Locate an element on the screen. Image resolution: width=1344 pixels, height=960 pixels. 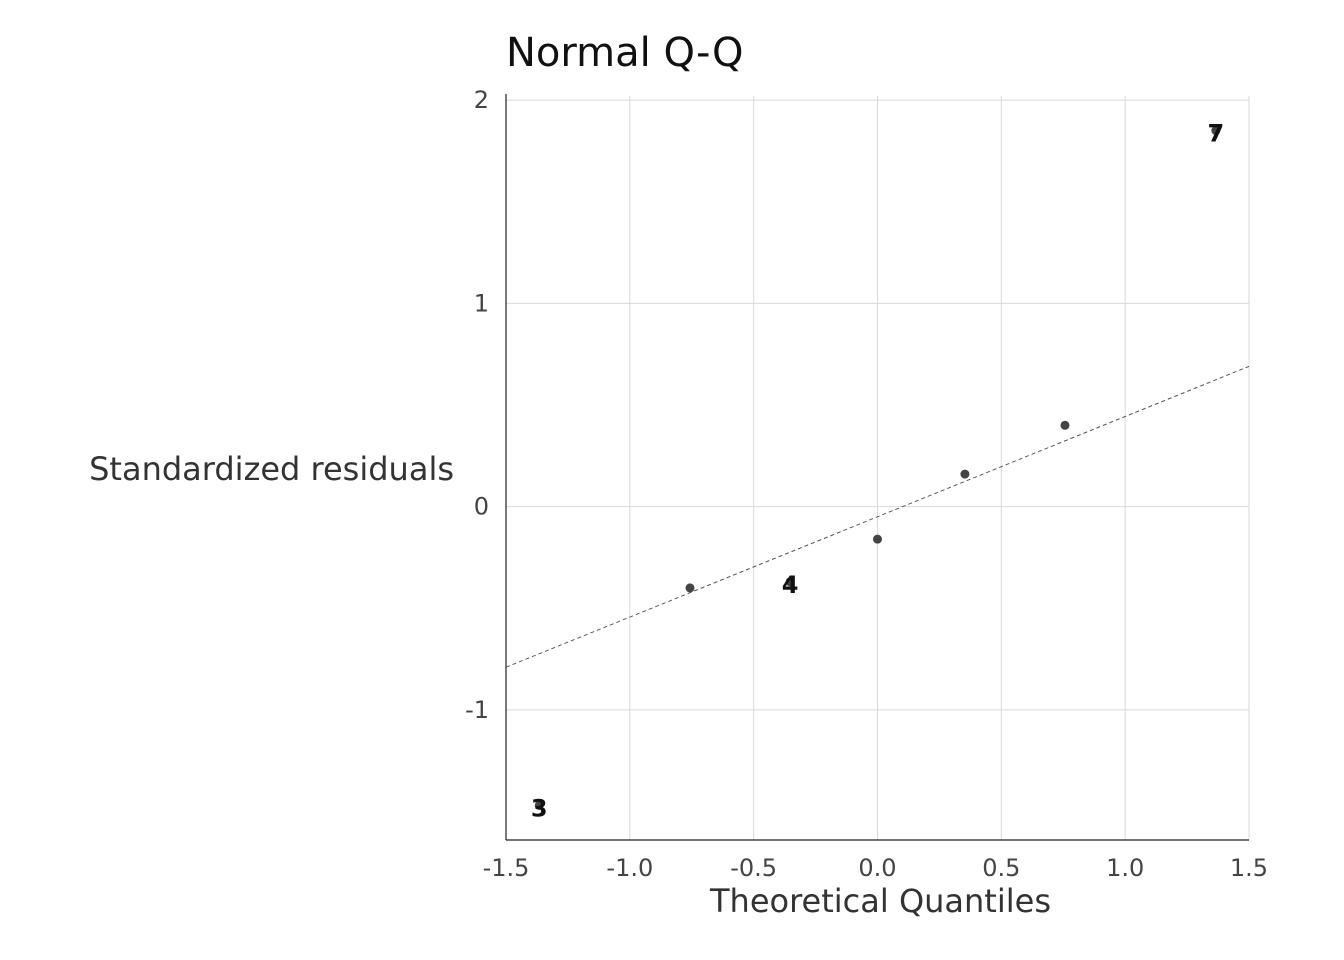
point-label: 7 is located at coordinates (1215, 134).